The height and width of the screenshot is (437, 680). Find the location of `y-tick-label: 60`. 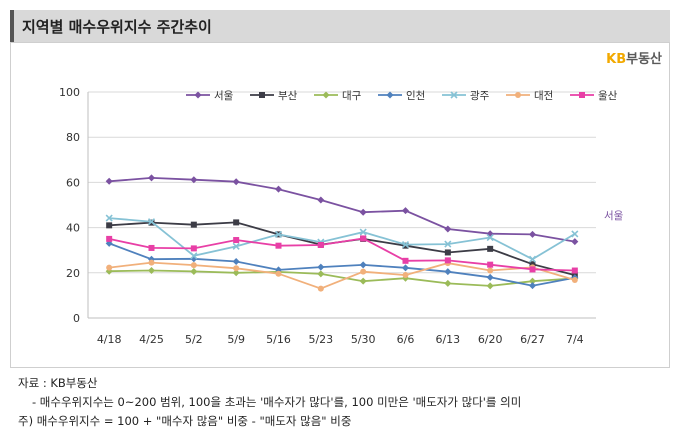

y-tick-label: 60 is located at coordinates (73, 182).